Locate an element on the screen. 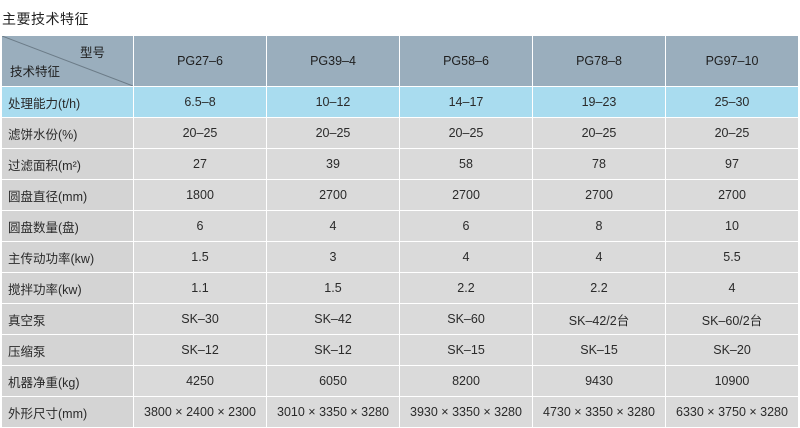 The height and width of the screenshot is (428, 800). table-cell: 3930 × 3350 × 3280 is located at coordinates (466, 412).